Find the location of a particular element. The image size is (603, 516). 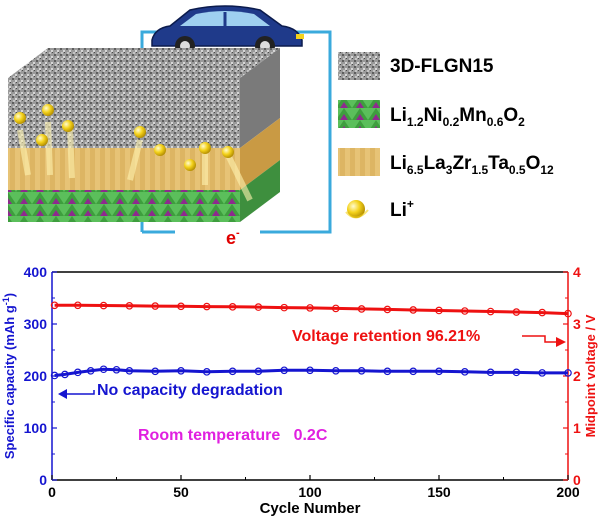

legend-swatch-electrolyte is located at coordinates (359, 162).